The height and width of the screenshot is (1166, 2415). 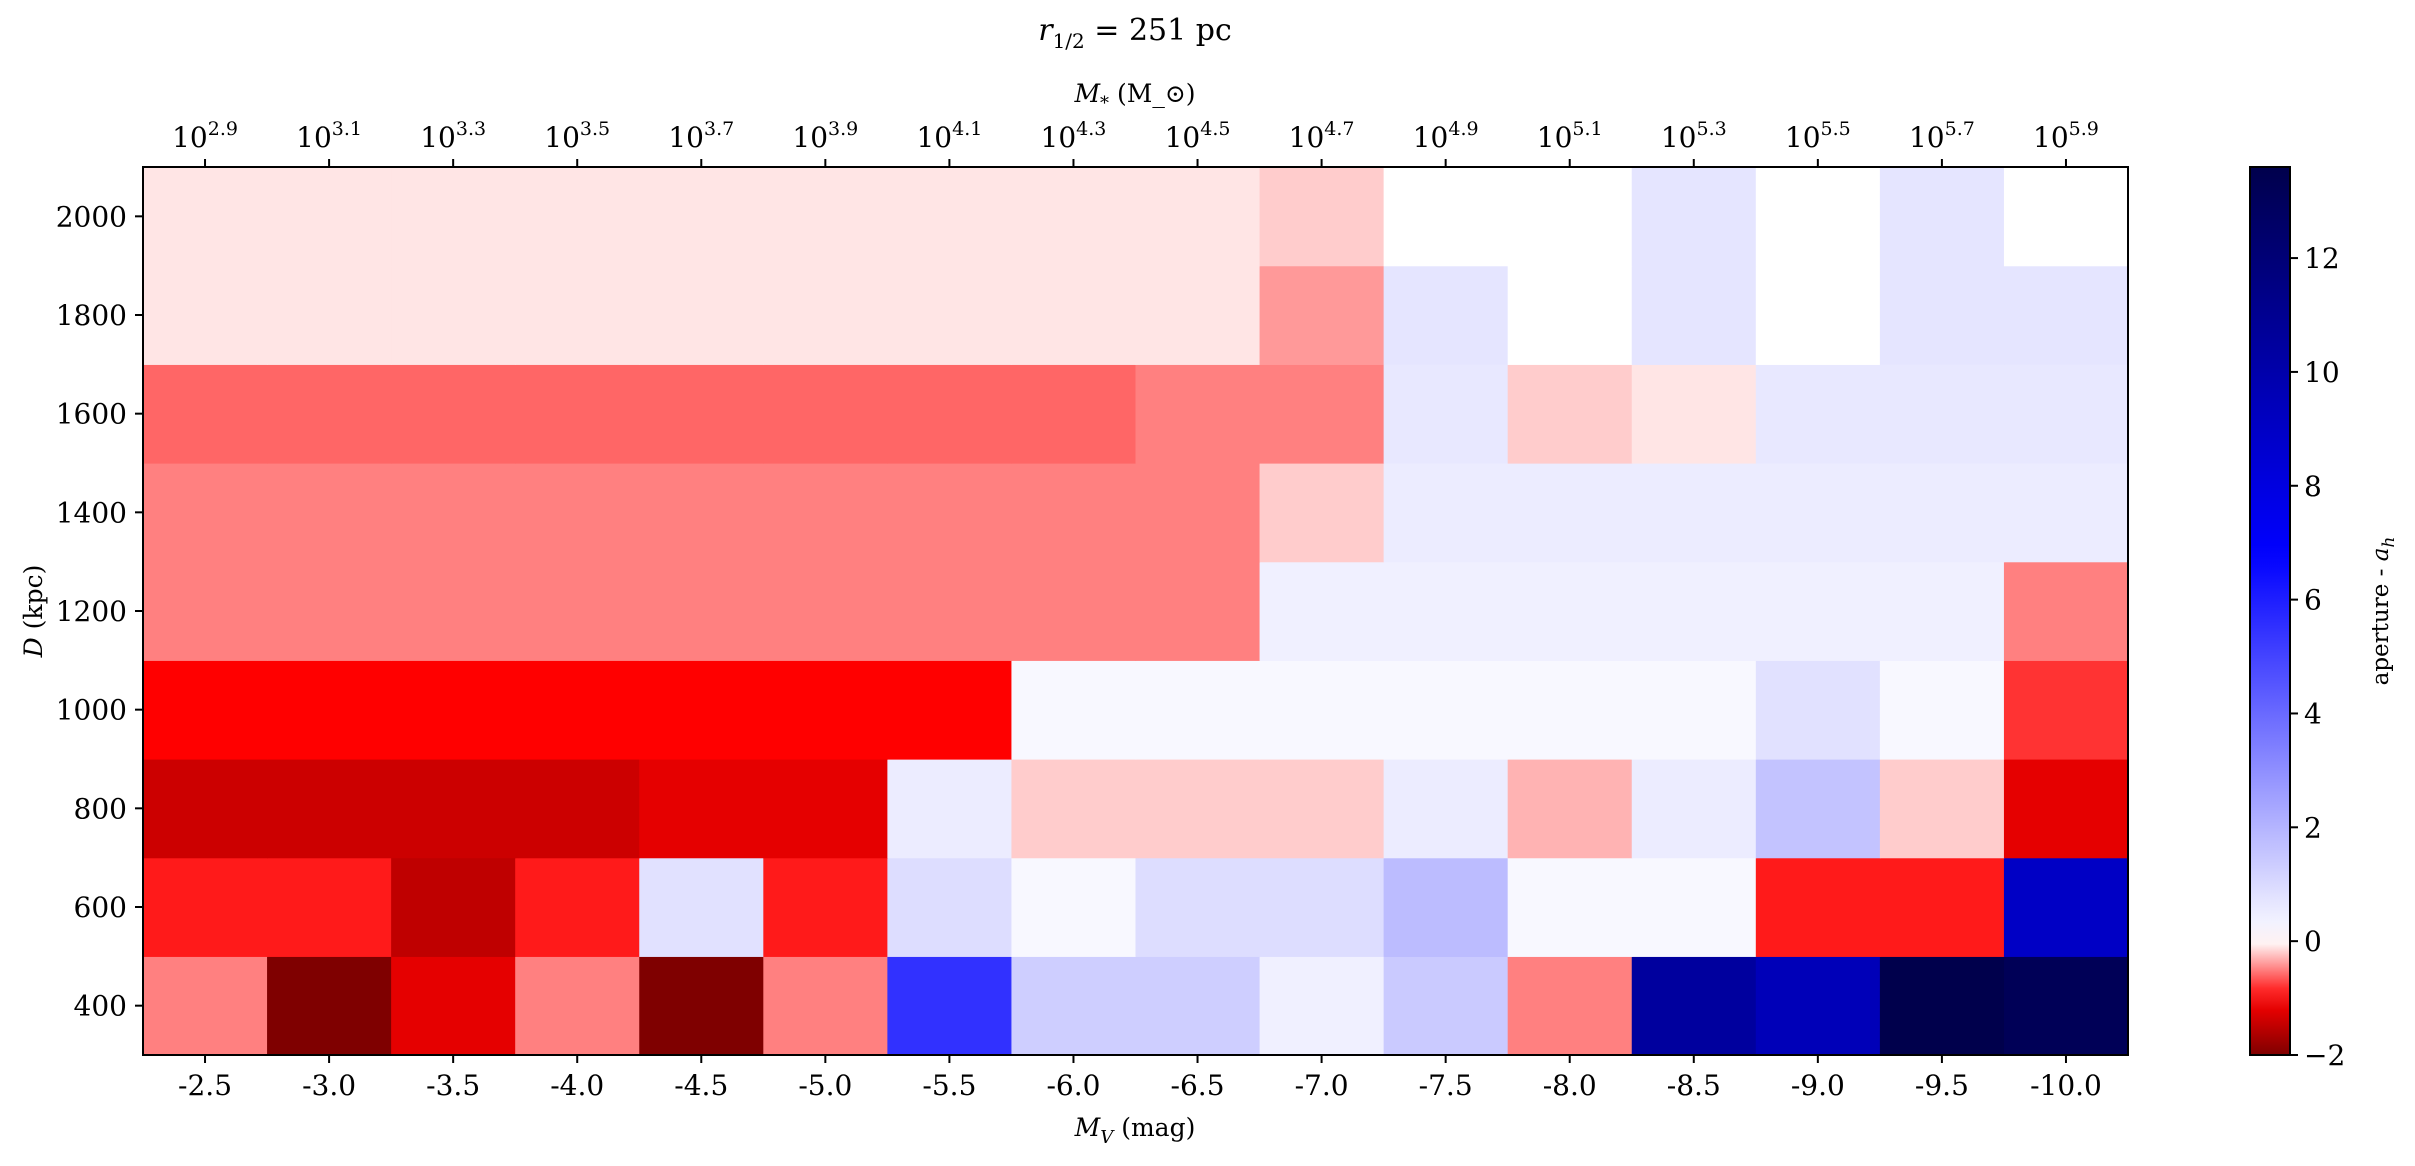 What do you see at coordinates (2322, 258) in the screenshot?
I see `colorbar-tick-label: 12` at bounding box center [2322, 258].